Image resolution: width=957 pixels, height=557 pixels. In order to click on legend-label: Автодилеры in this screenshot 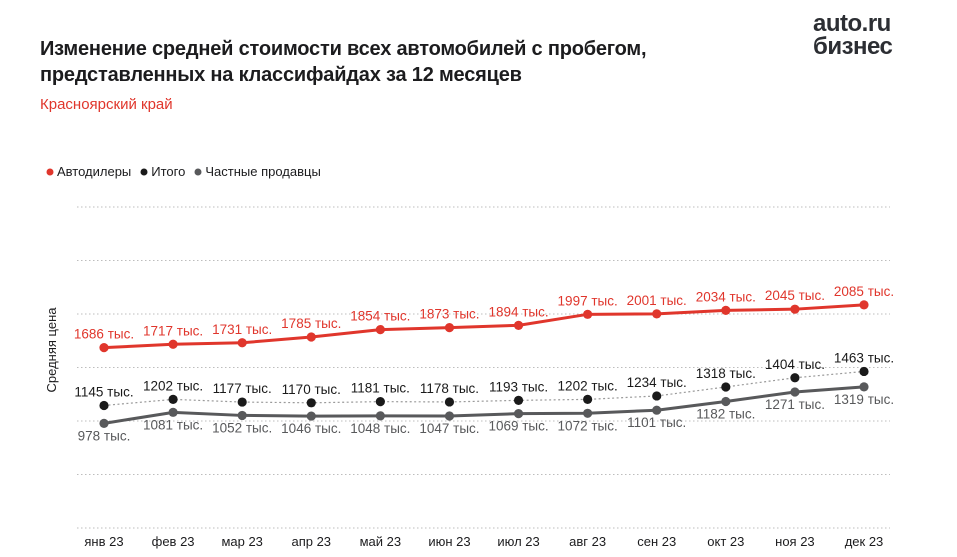, I will do `click(94, 171)`.